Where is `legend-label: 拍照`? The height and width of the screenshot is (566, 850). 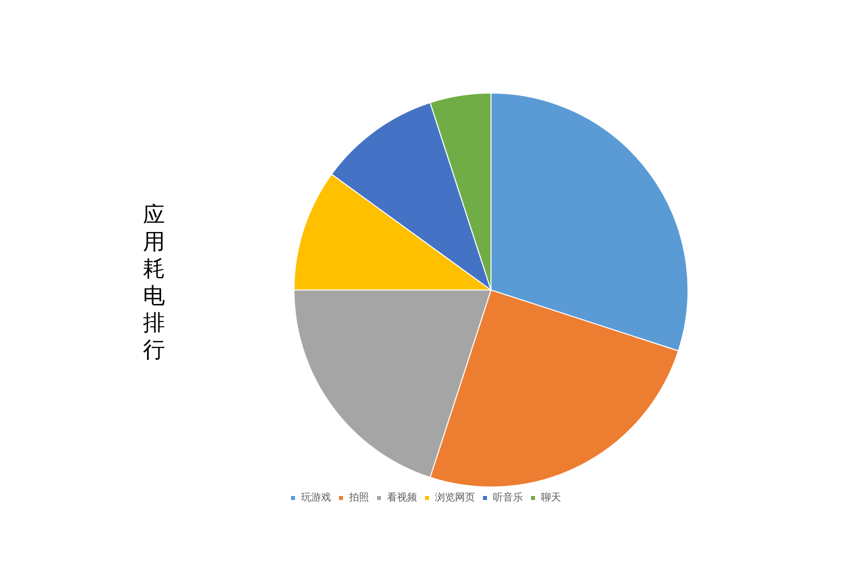
legend-label: 拍照 is located at coordinates (358, 498).